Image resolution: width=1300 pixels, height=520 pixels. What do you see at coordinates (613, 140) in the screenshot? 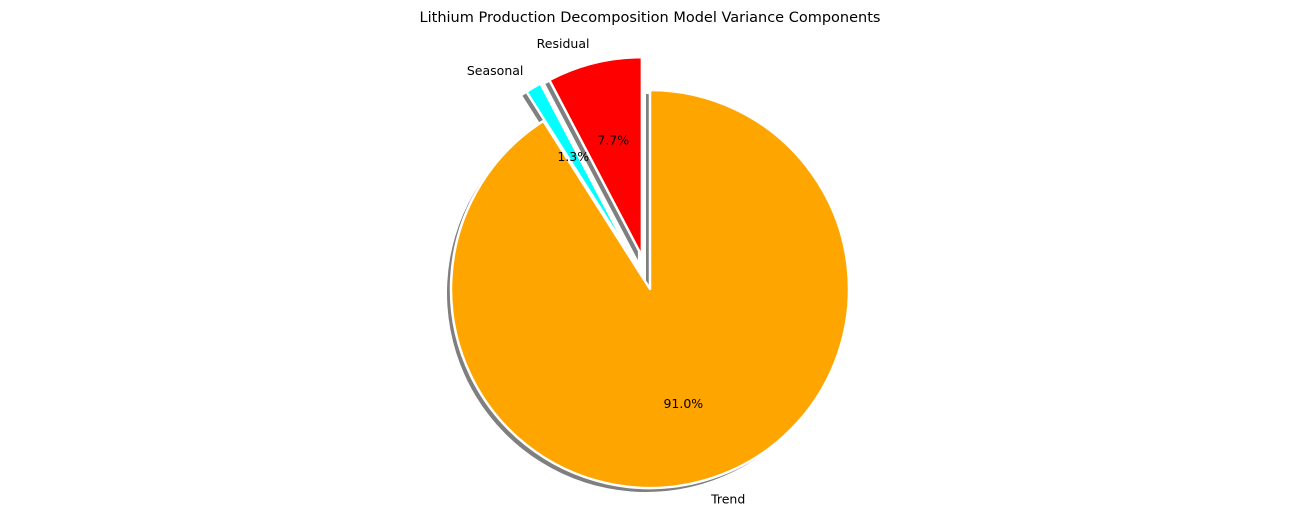
I see `pct-label-residual: 7.7%` at bounding box center [613, 140].